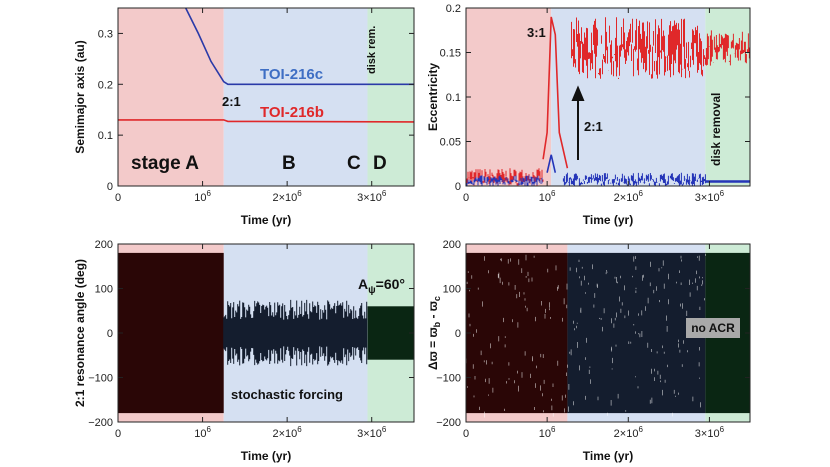 This screenshot has width=830, height=467. I want to click on series-toi-216c, so click(299, 46).